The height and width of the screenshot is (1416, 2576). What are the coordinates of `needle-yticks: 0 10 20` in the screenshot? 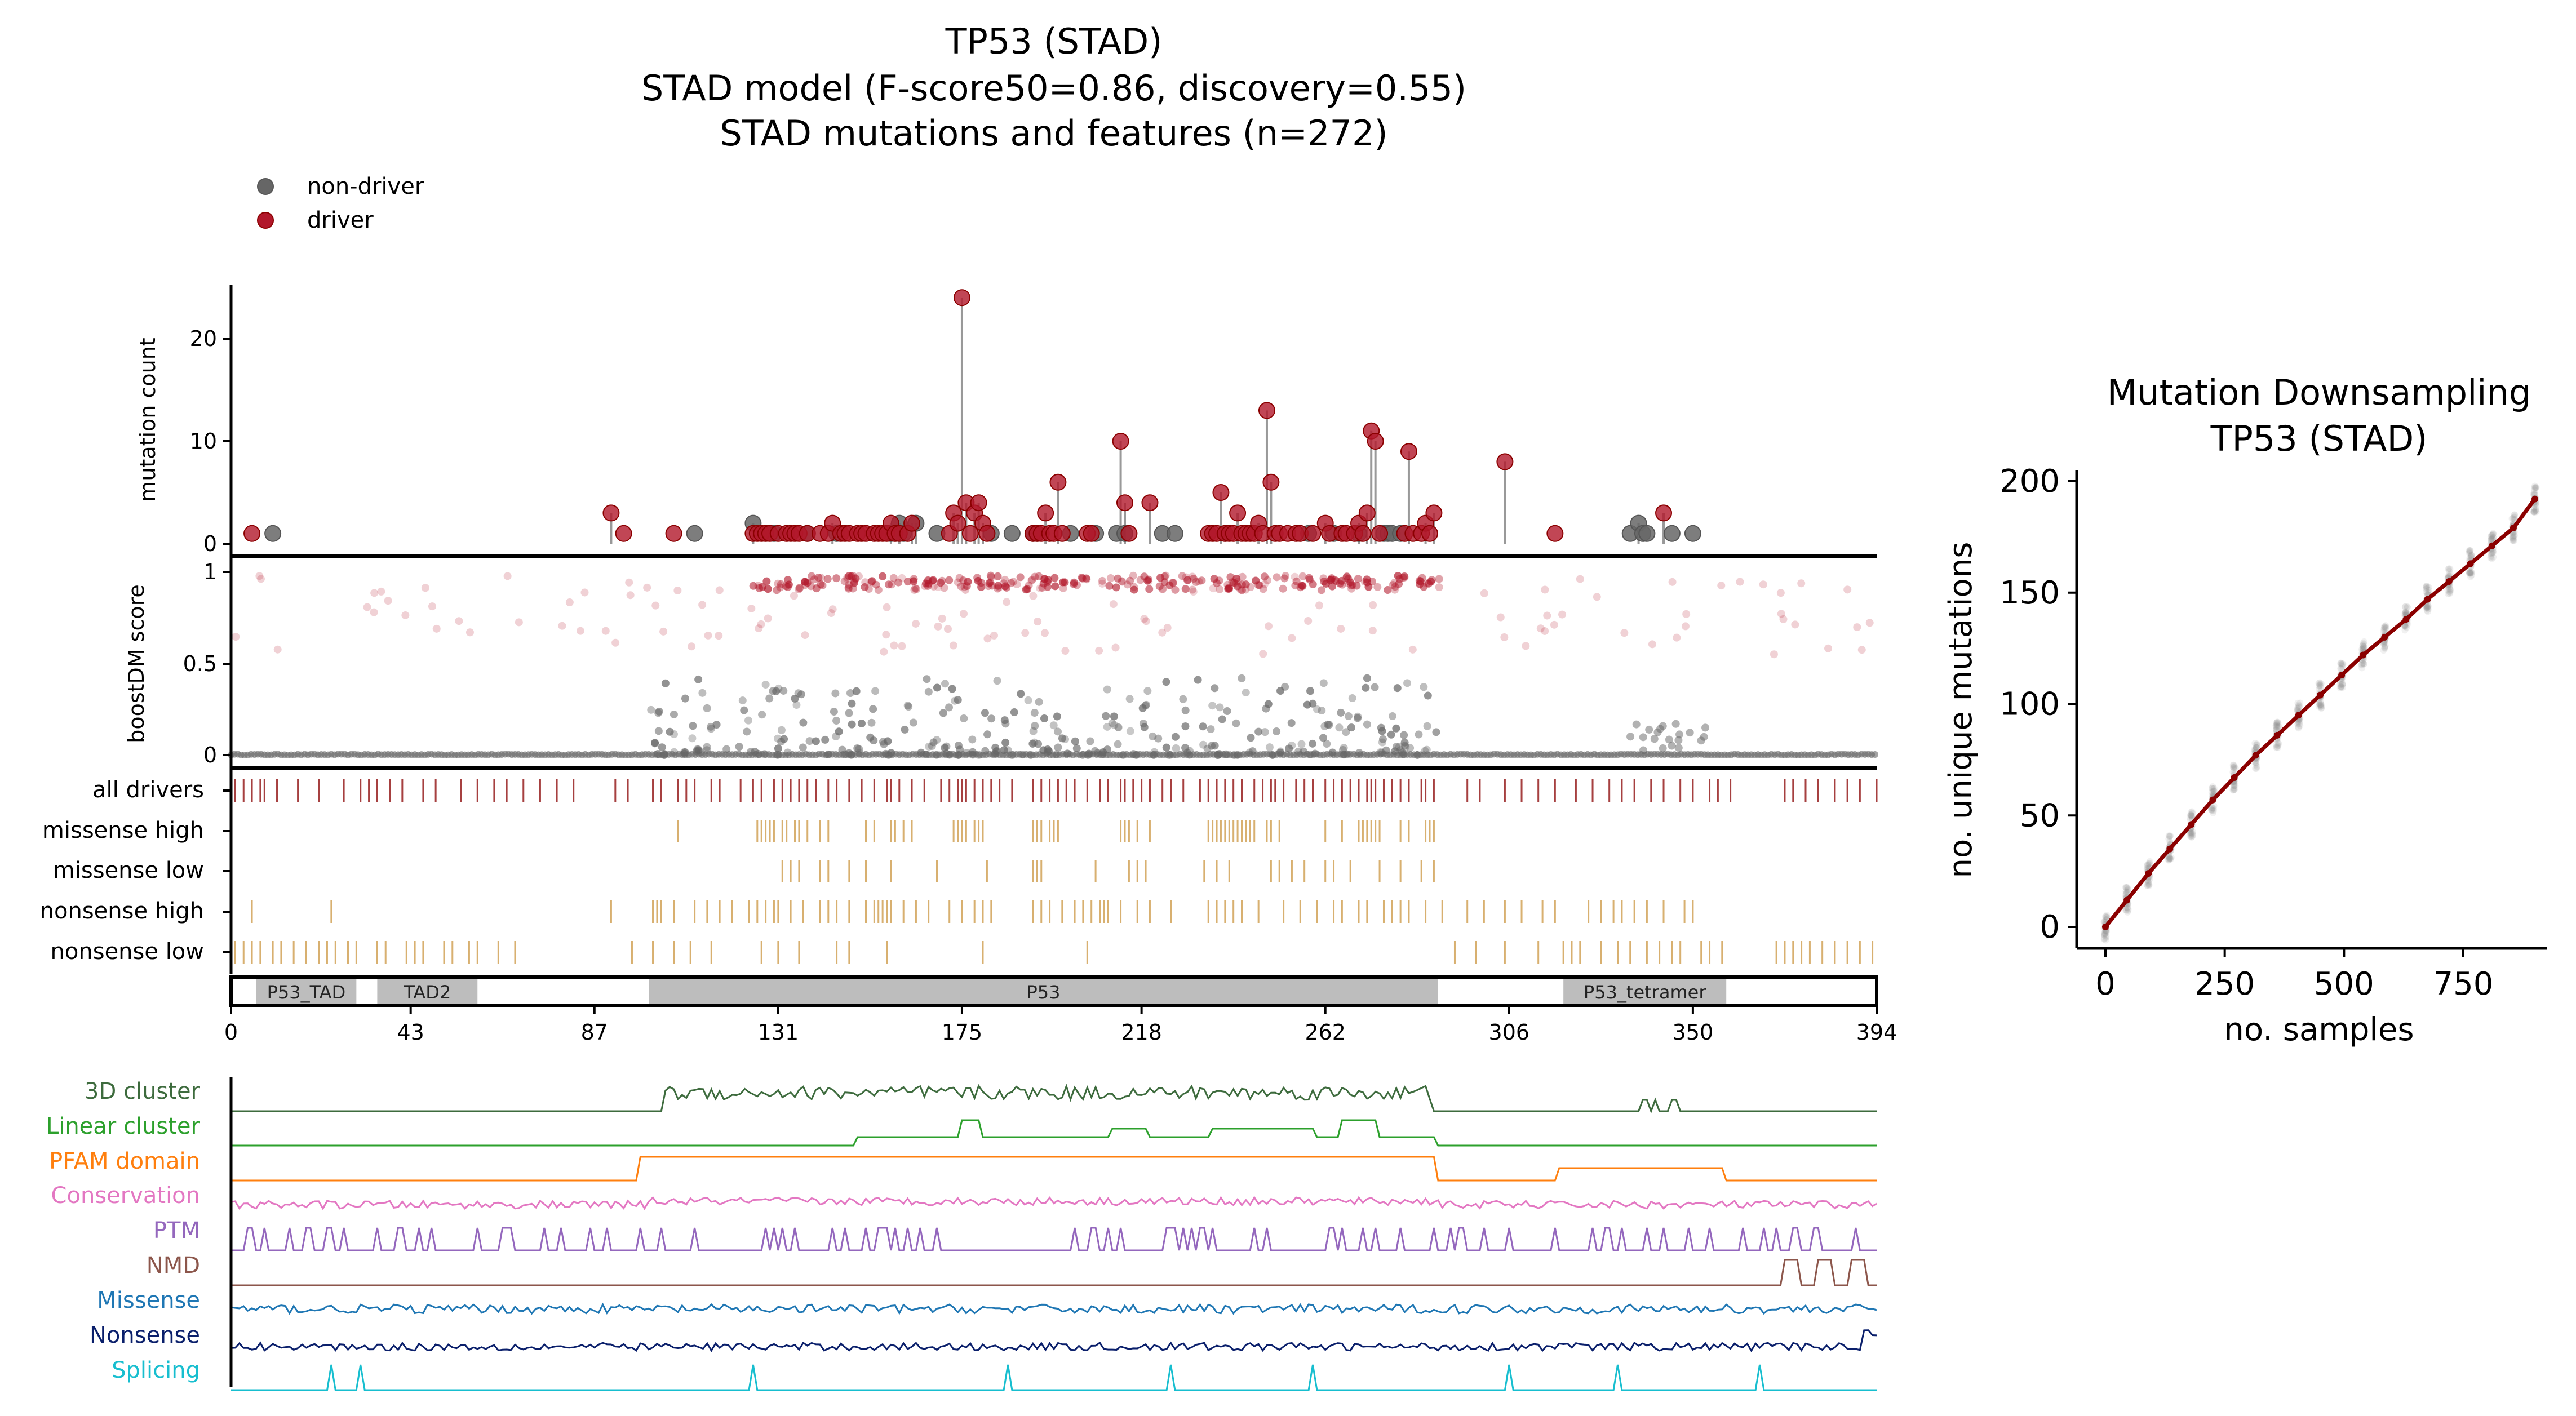 It's located at (210, 441).